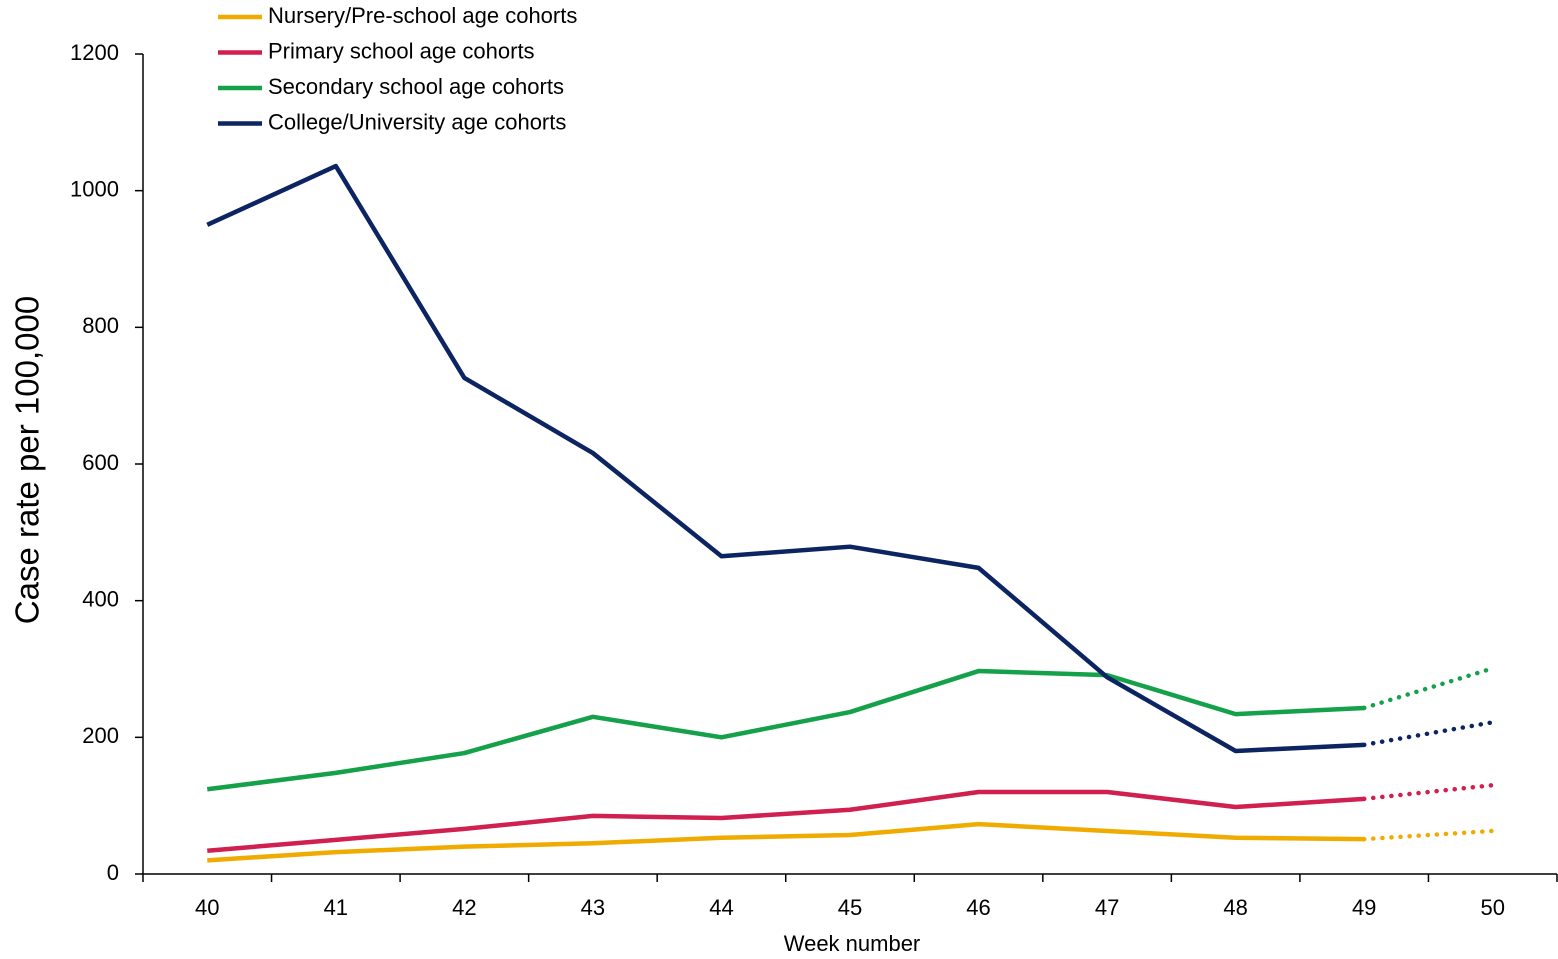 The height and width of the screenshot is (959, 1558). I want to click on y-tick-label: 1200, so click(94, 52).